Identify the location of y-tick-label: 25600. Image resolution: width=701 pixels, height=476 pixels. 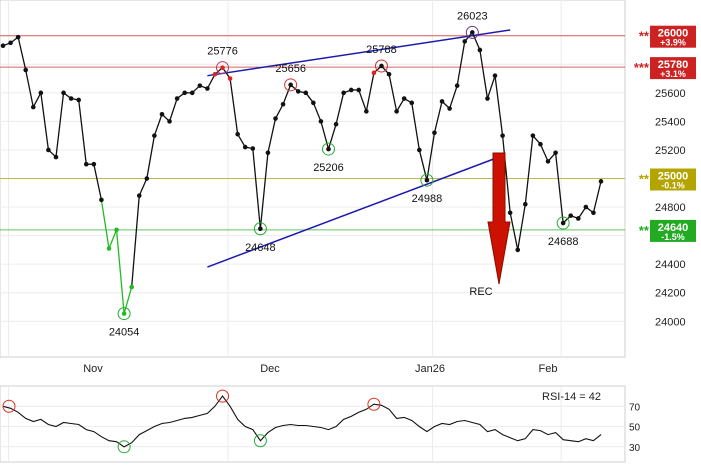
(670, 94).